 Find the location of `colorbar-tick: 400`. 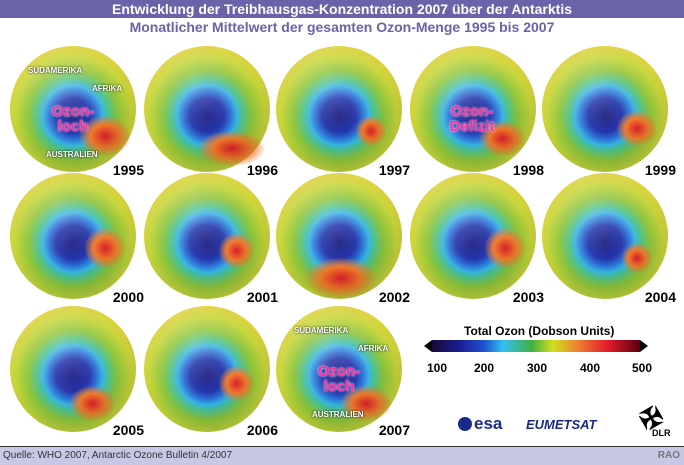

colorbar-tick: 400 is located at coordinates (590, 368).